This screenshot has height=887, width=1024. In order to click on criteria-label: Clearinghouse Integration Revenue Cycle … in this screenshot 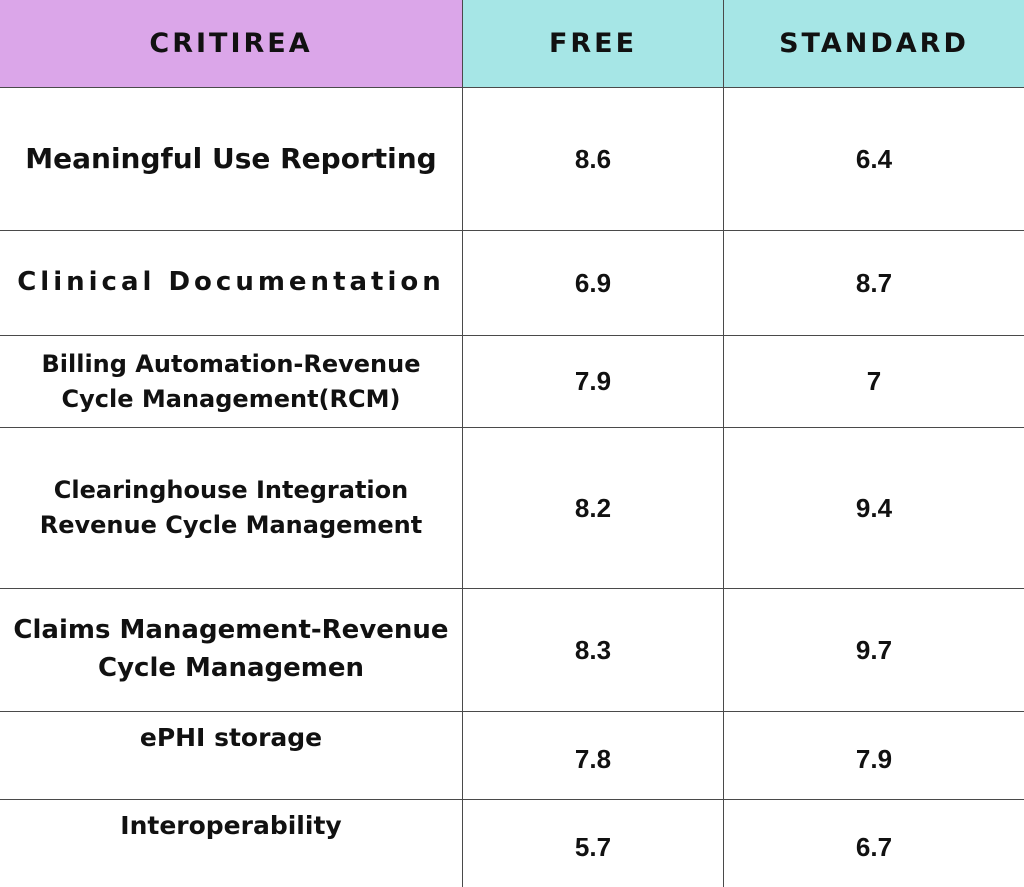, I will do `click(231, 507)`.